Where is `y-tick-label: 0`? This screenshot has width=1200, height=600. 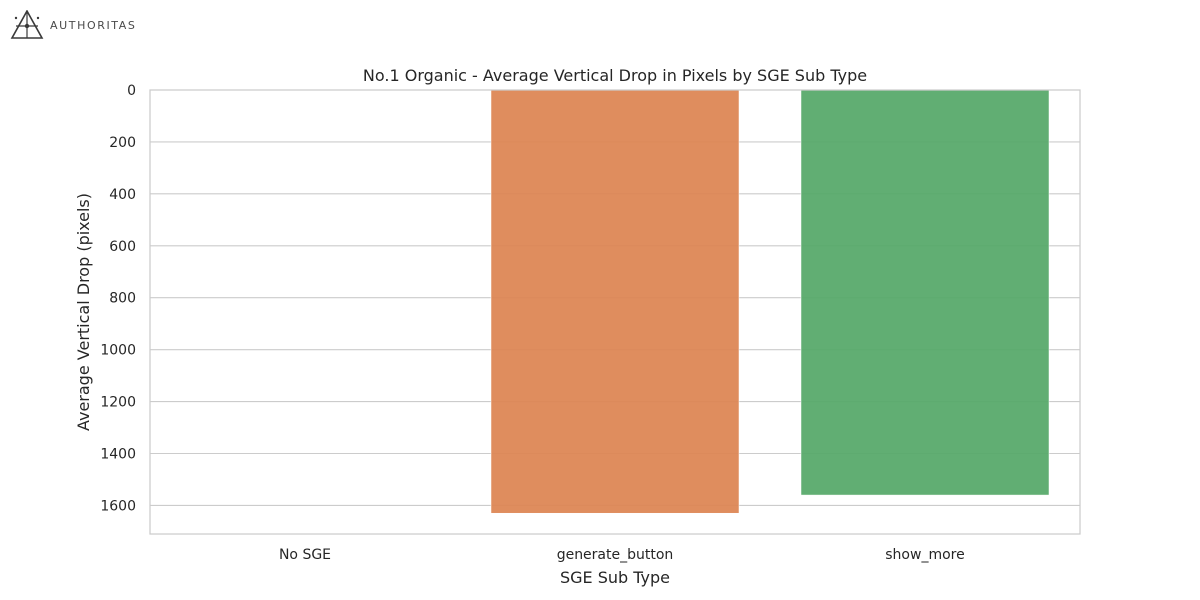 y-tick-label: 0 is located at coordinates (131, 91).